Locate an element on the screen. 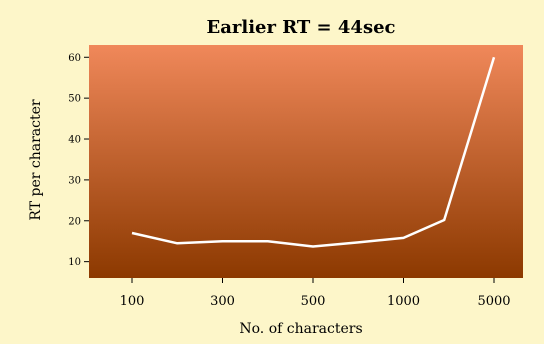 This screenshot has width=544, height=344. chart-title: Earlier RT = 44sec is located at coordinates (301, 27).